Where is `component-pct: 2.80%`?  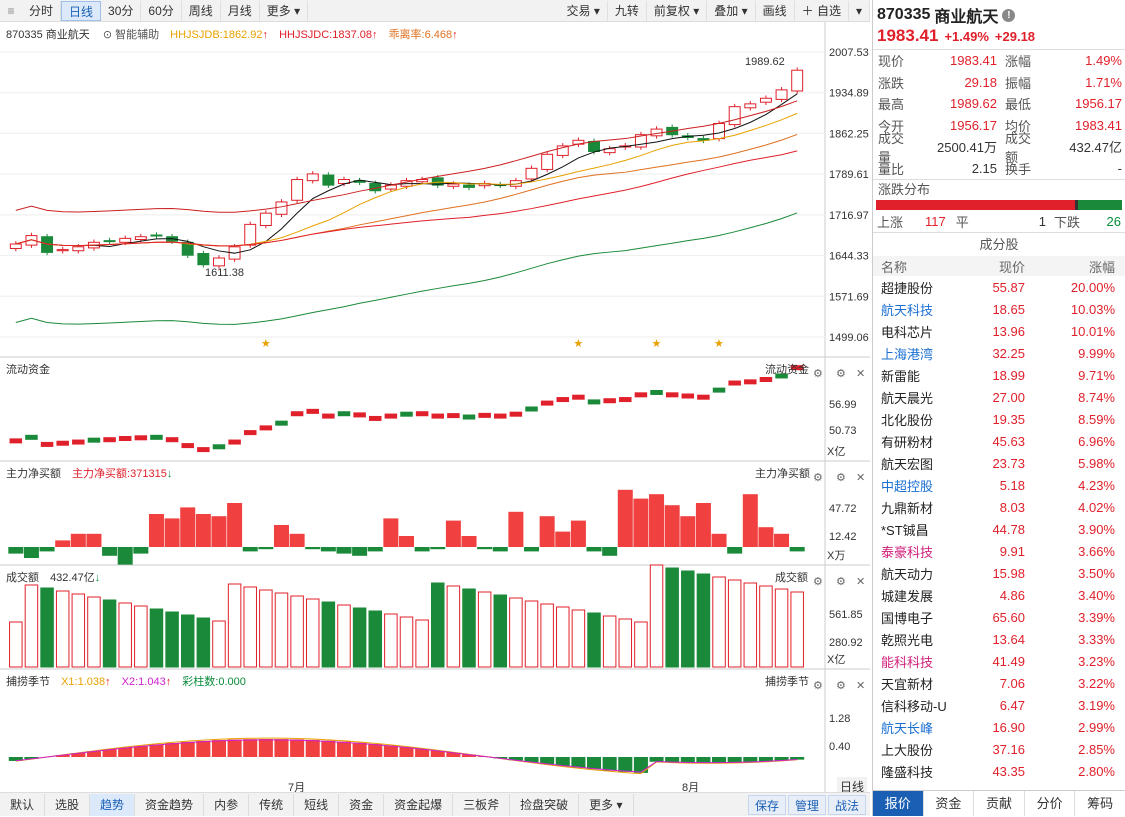 component-pct: 2.80% is located at coordinates (1096, 771).